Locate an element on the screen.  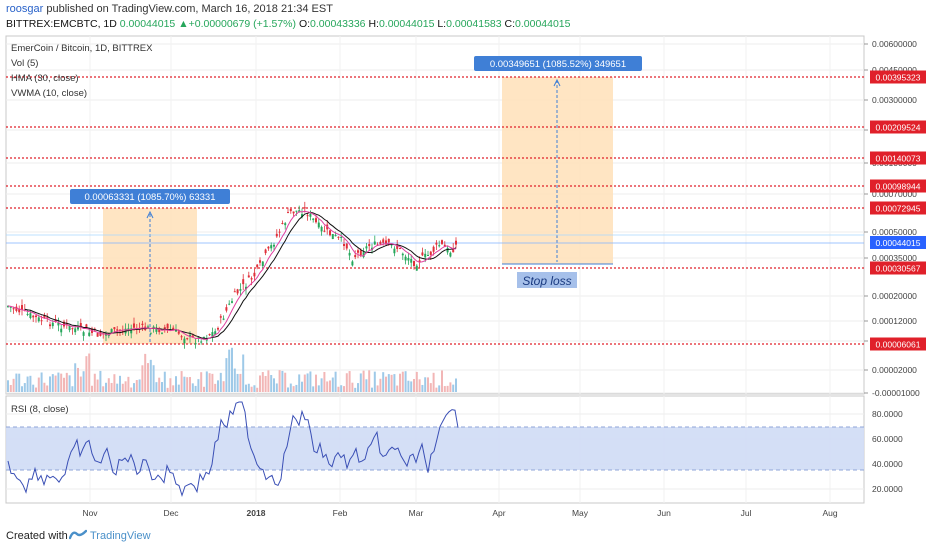
legend-hma: HMA (30, close) is located at coordinates (45, 78).